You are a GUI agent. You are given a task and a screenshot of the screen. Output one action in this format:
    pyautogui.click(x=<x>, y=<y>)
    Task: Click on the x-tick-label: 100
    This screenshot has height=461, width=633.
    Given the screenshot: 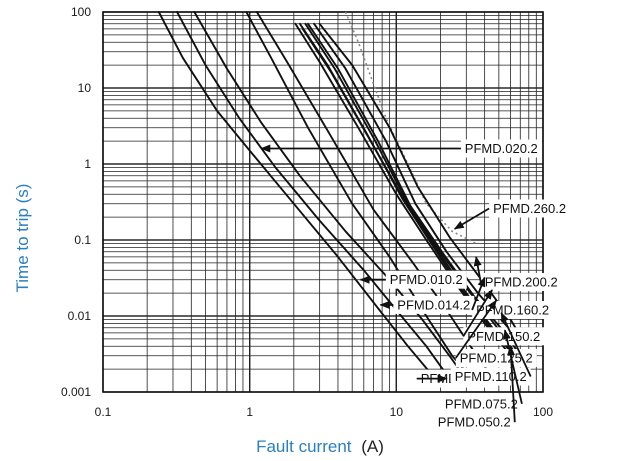 What is the action you would take?
    pyautogui.click(x=543, y=412)
    